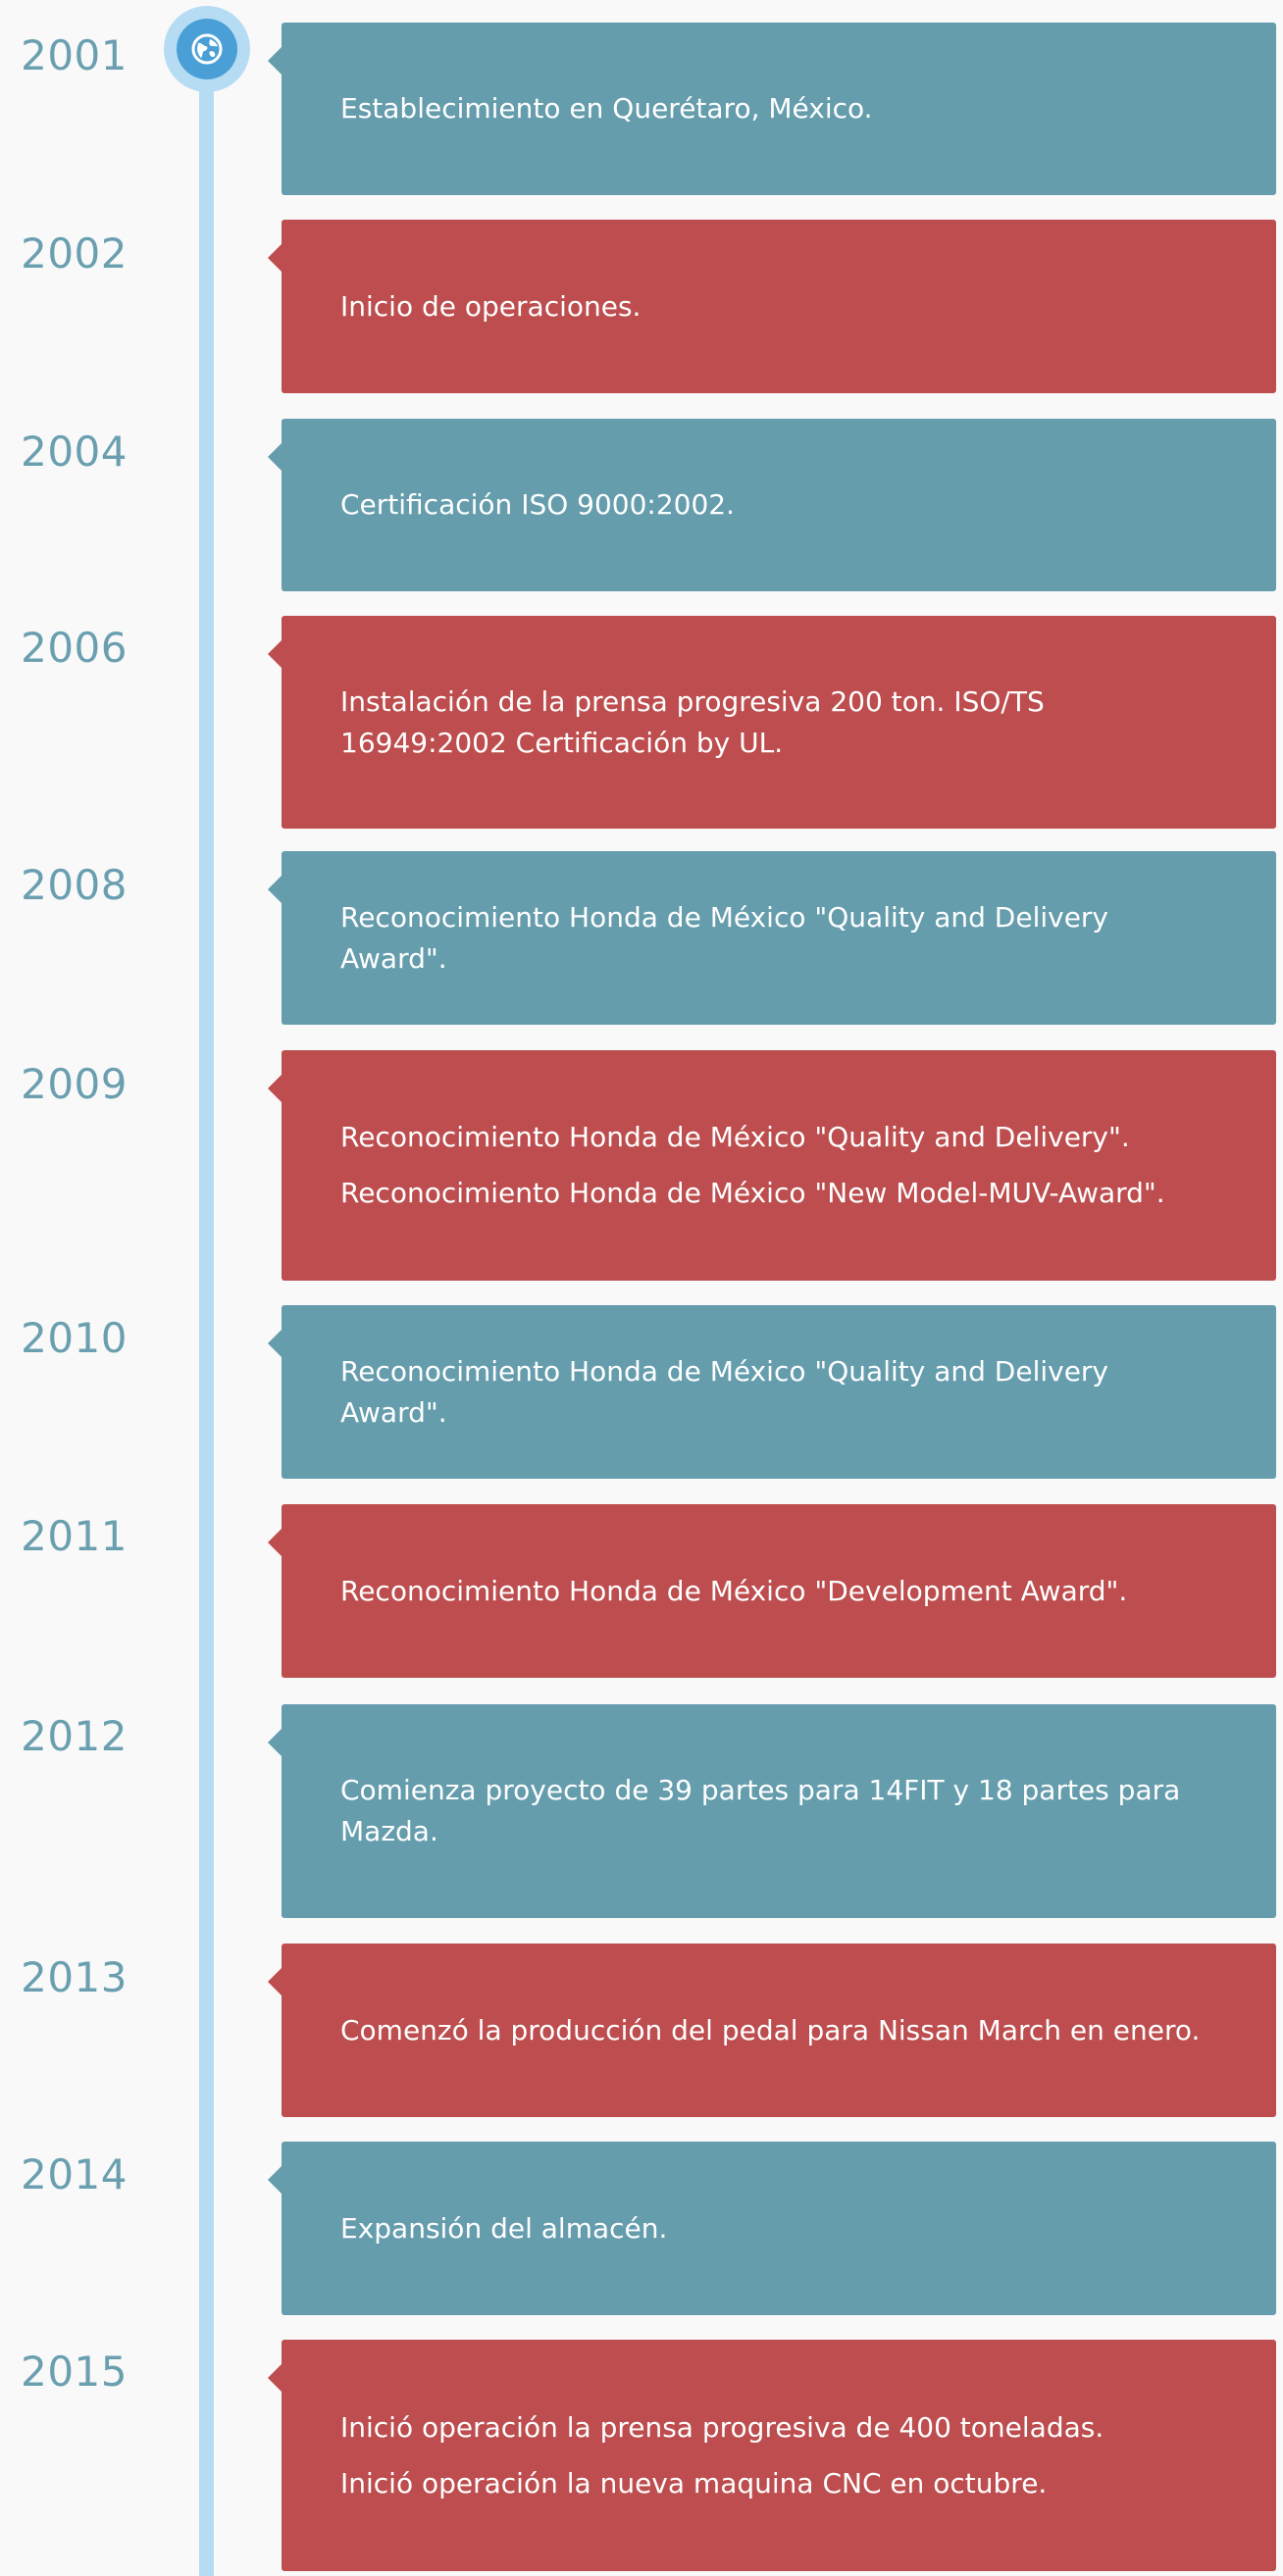  Describe the element at coordinates (75, 648) in the screenshot. I see `timeline-year: 2006` at that location.